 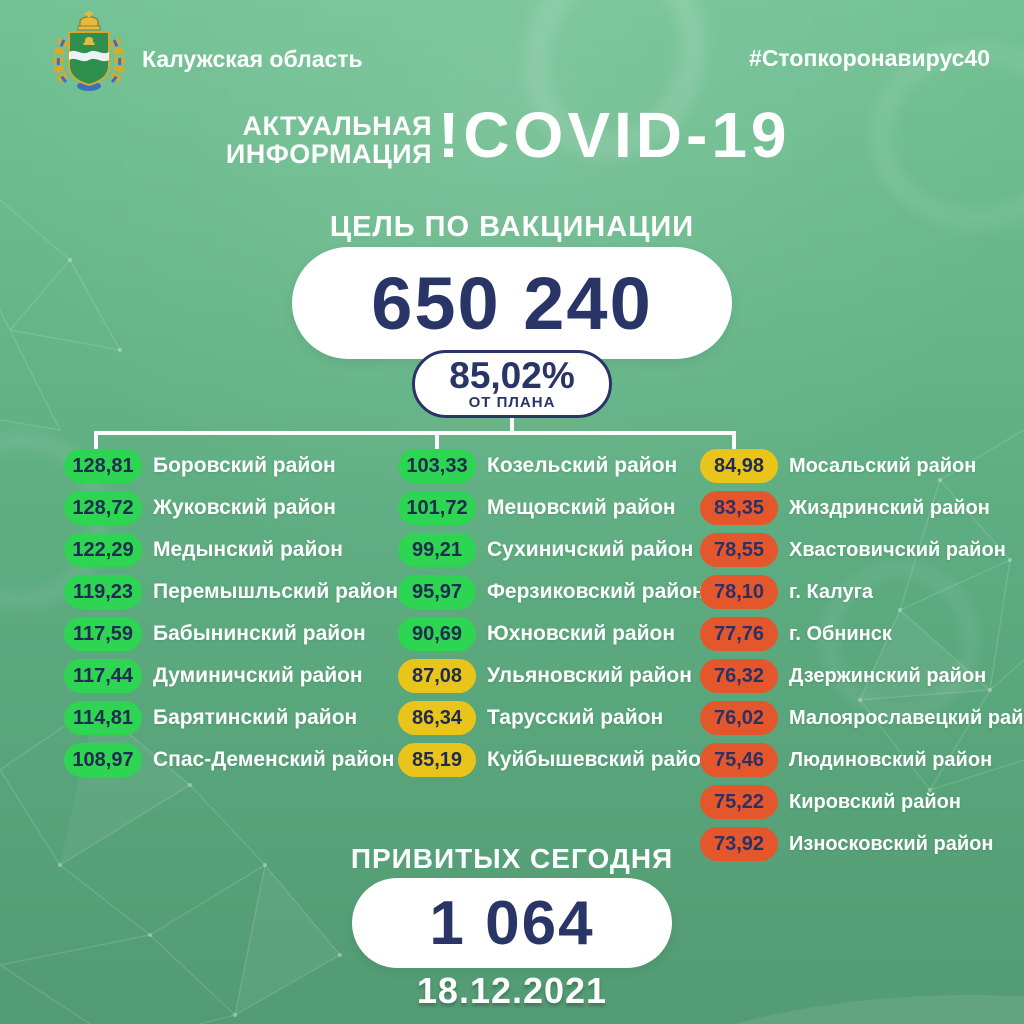 I want to click on district-value-pill: 117,59, so click(x=103, y=634).